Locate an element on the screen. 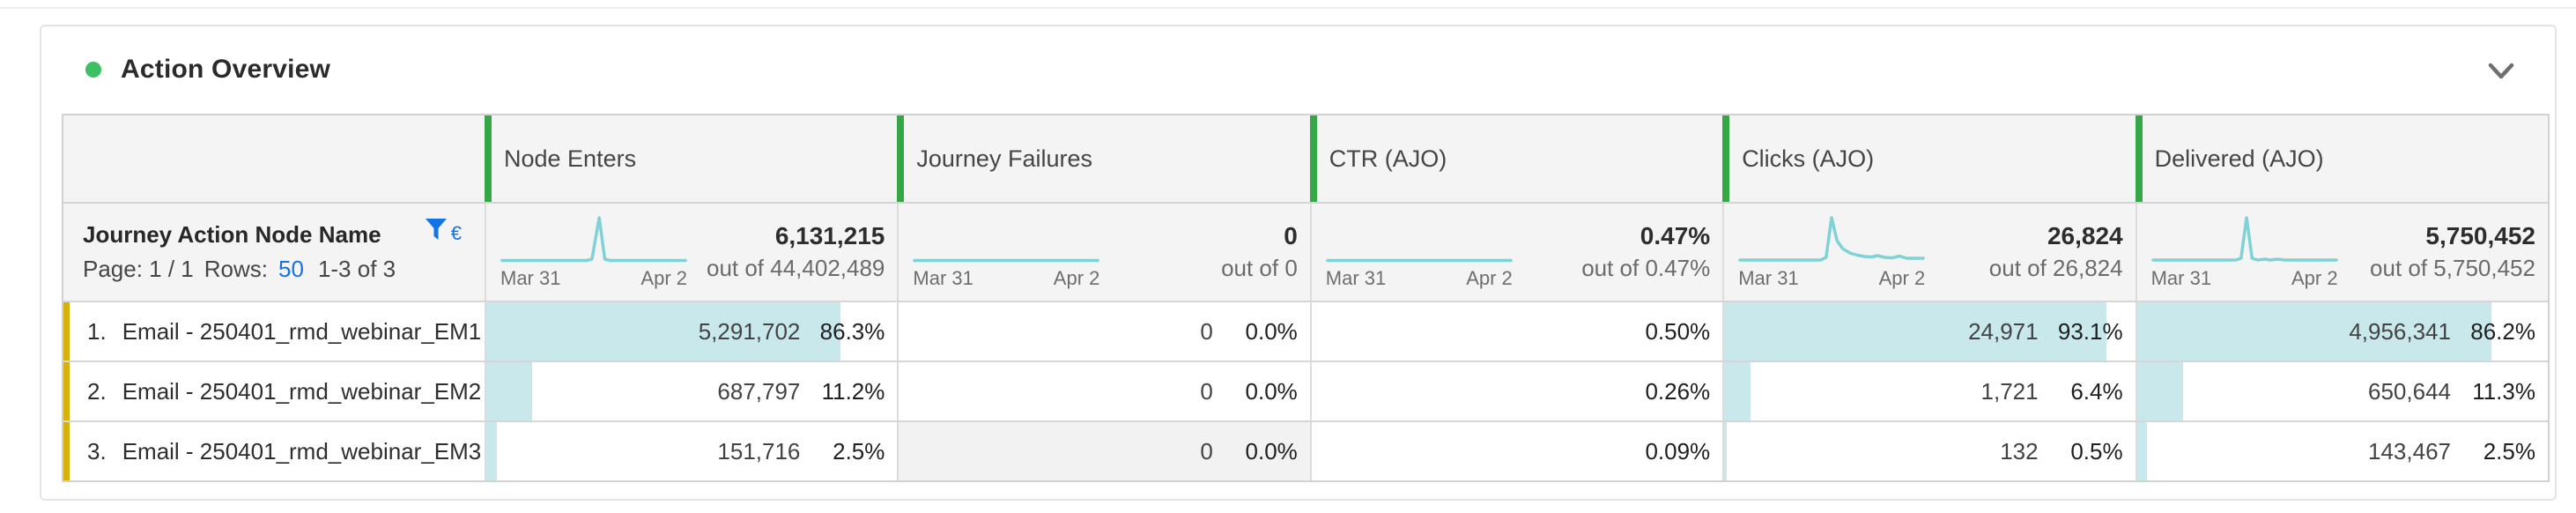  summary-cell-ctr-ajo: Mar 31 Apr 2 0.47% out of 0.47% is located at coordinates (1516, 252).